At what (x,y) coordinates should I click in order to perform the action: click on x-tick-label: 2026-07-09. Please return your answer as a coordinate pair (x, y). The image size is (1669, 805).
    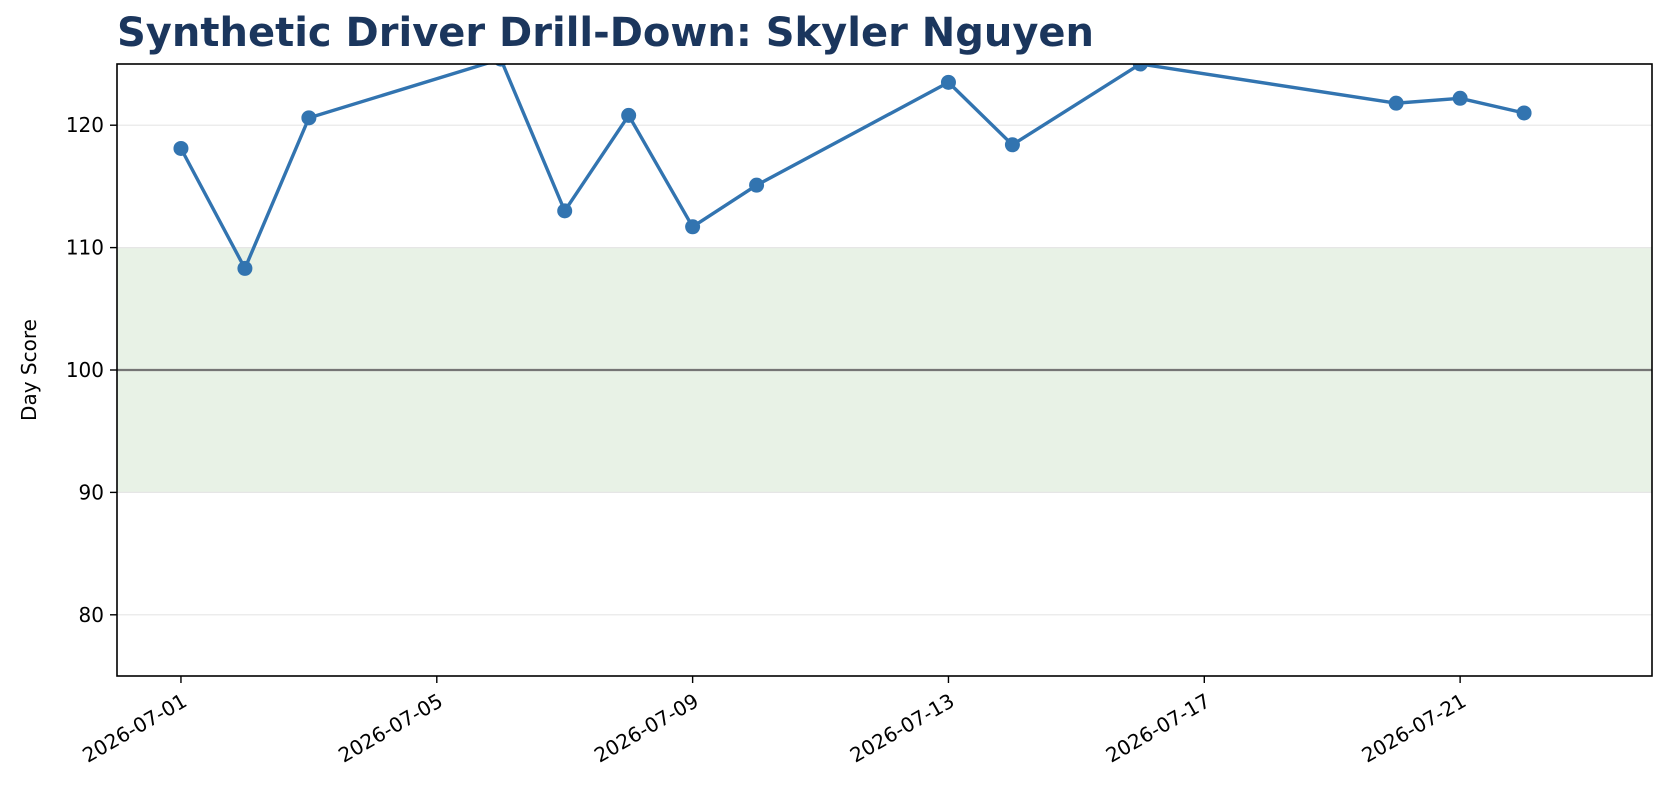
    Looking at the image, I should click on (646, 728).